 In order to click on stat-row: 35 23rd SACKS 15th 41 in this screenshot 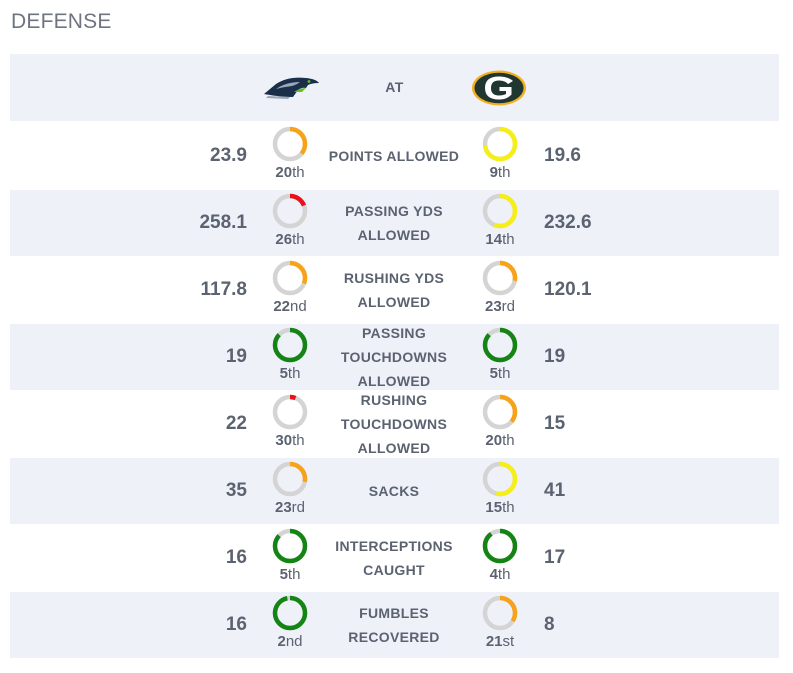, I will do `click(394, 491)`.